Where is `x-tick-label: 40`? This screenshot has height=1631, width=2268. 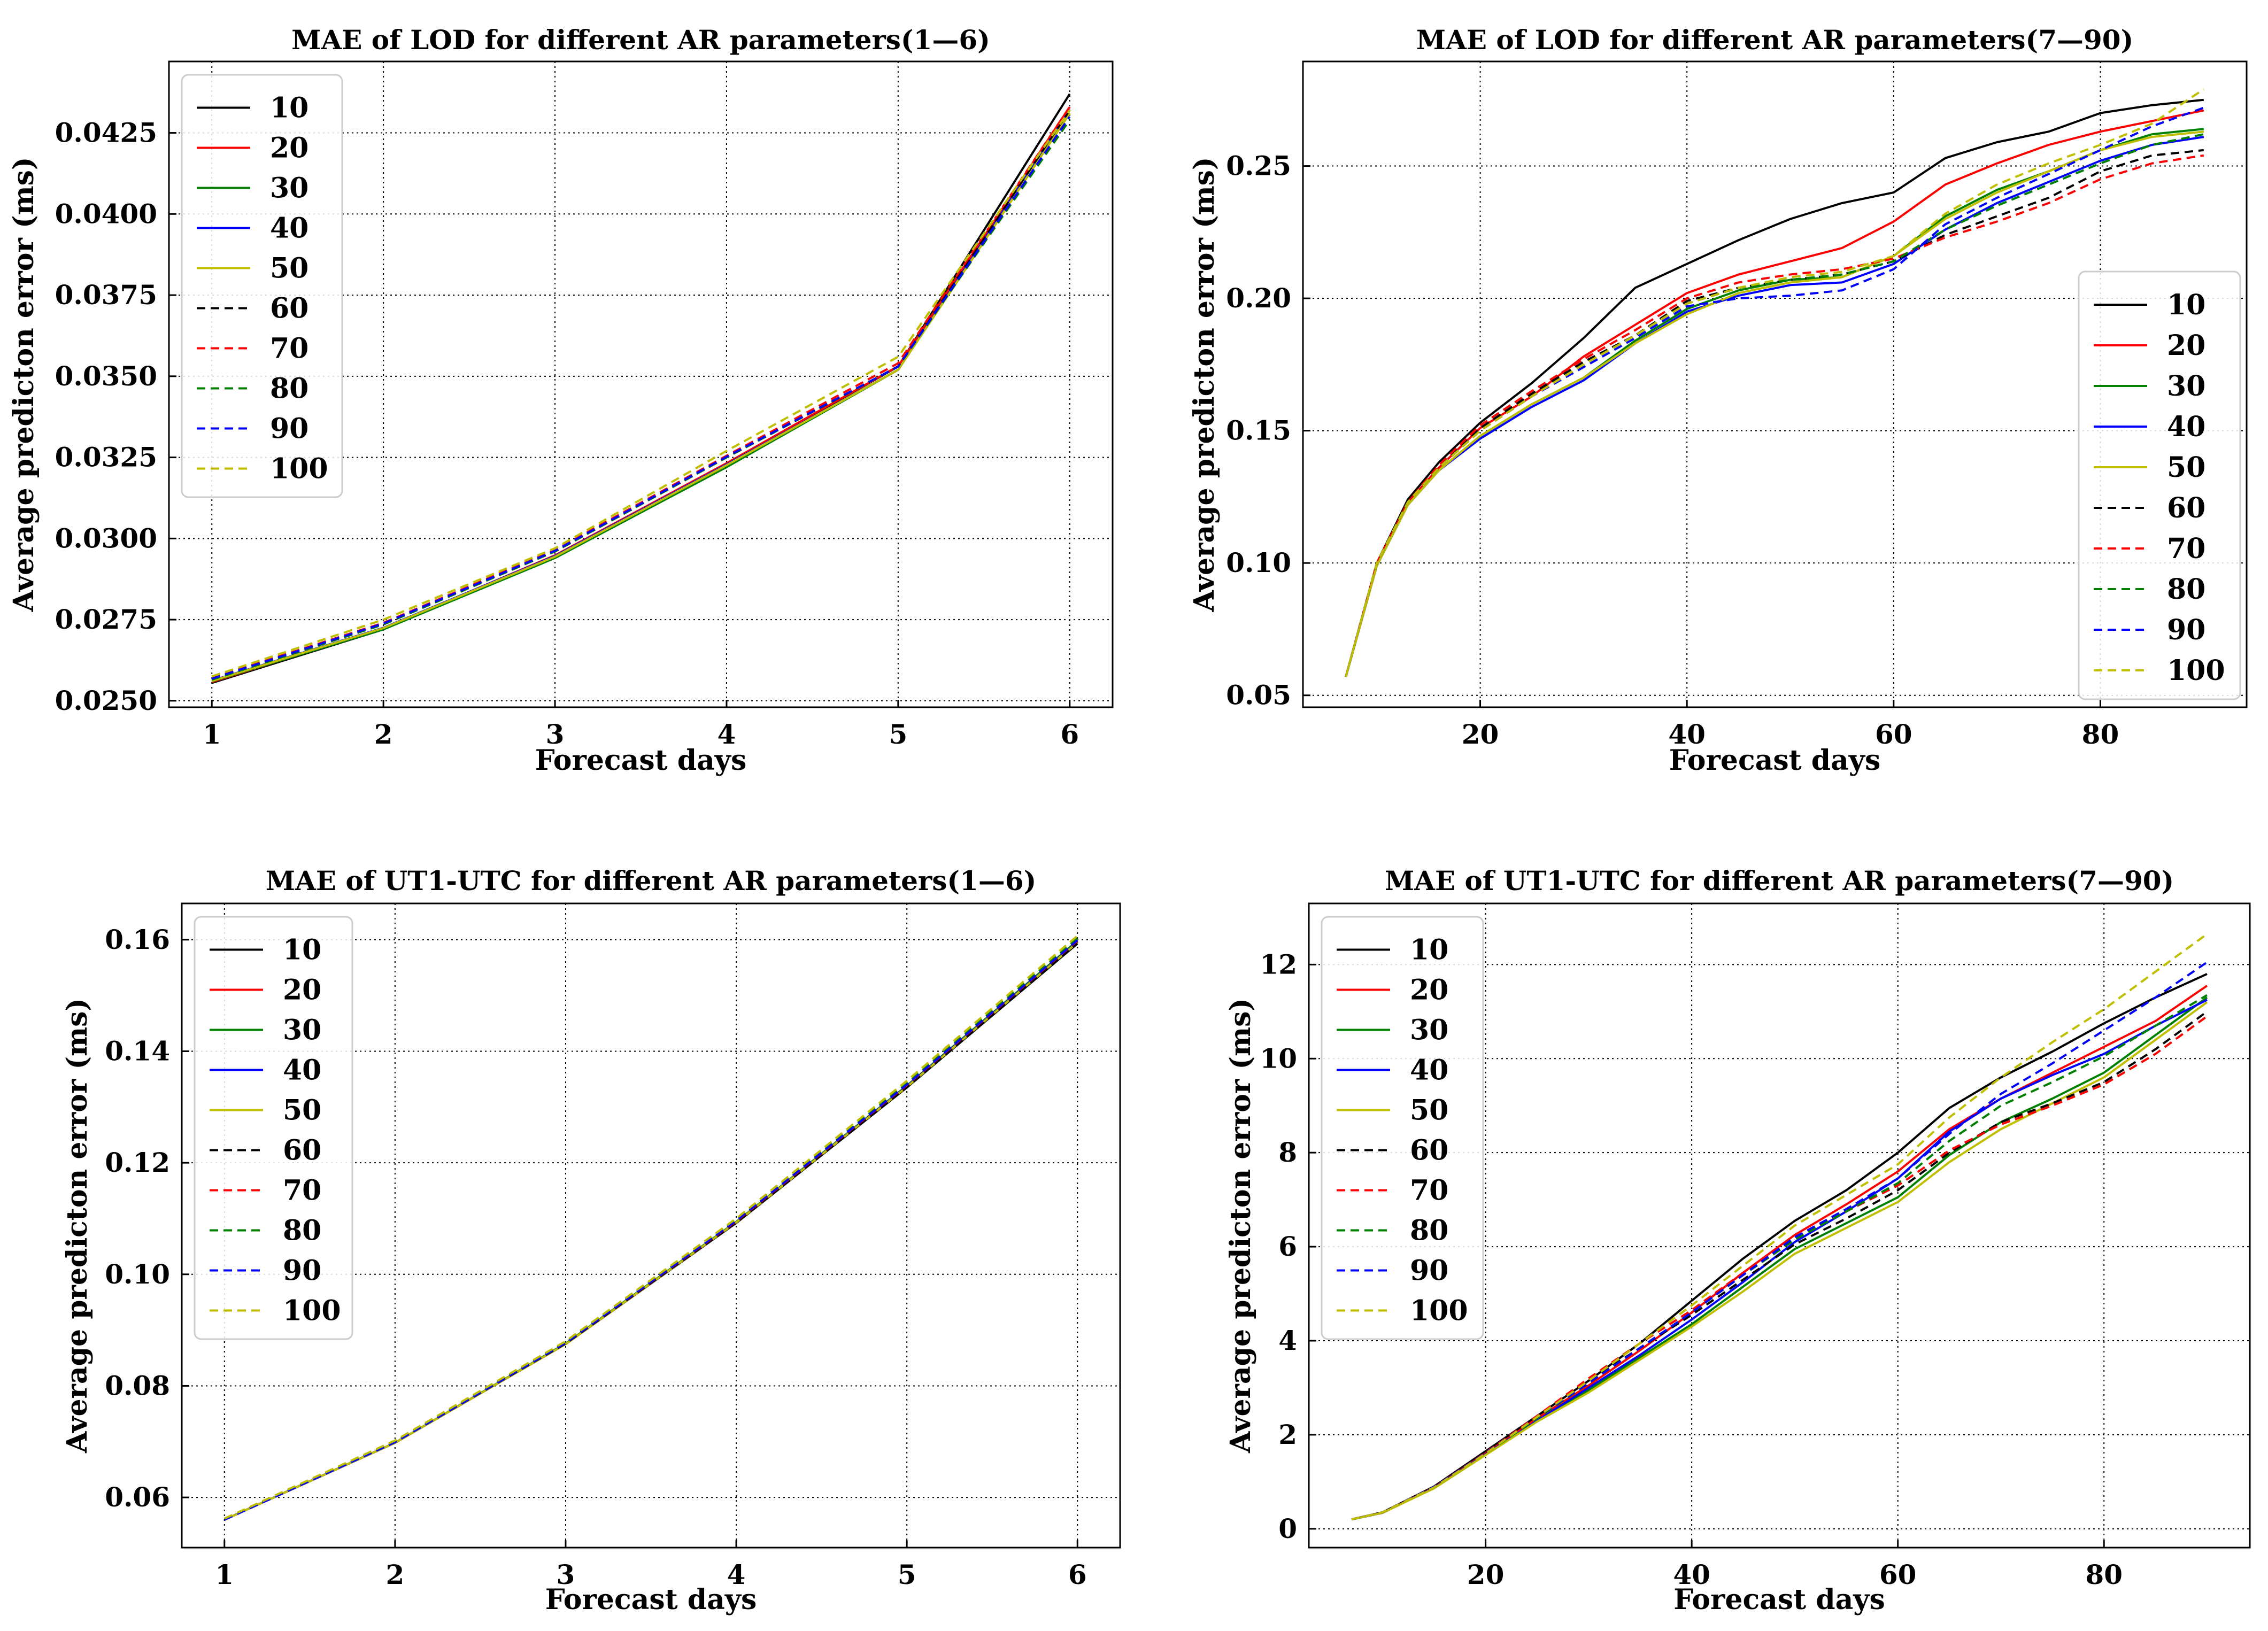
x-tick-label: 40 is located at coordinates (1692, 1574).